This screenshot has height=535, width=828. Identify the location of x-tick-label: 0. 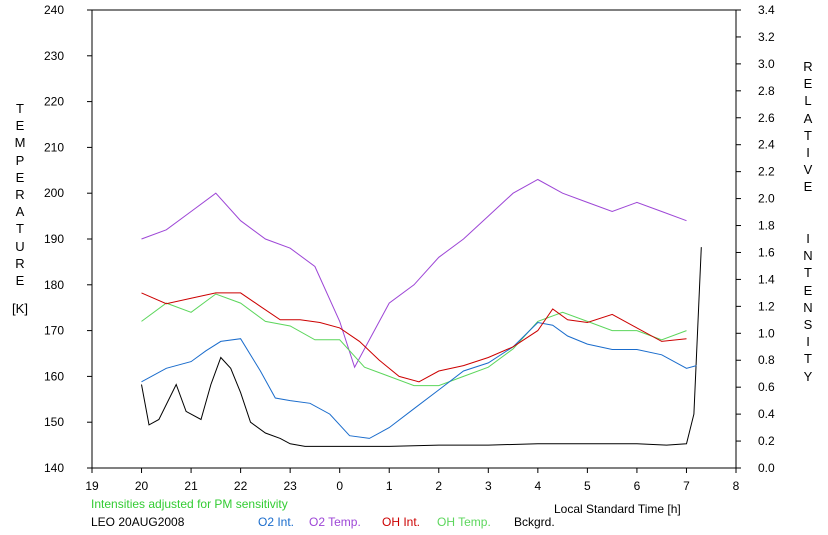
(339, 486).